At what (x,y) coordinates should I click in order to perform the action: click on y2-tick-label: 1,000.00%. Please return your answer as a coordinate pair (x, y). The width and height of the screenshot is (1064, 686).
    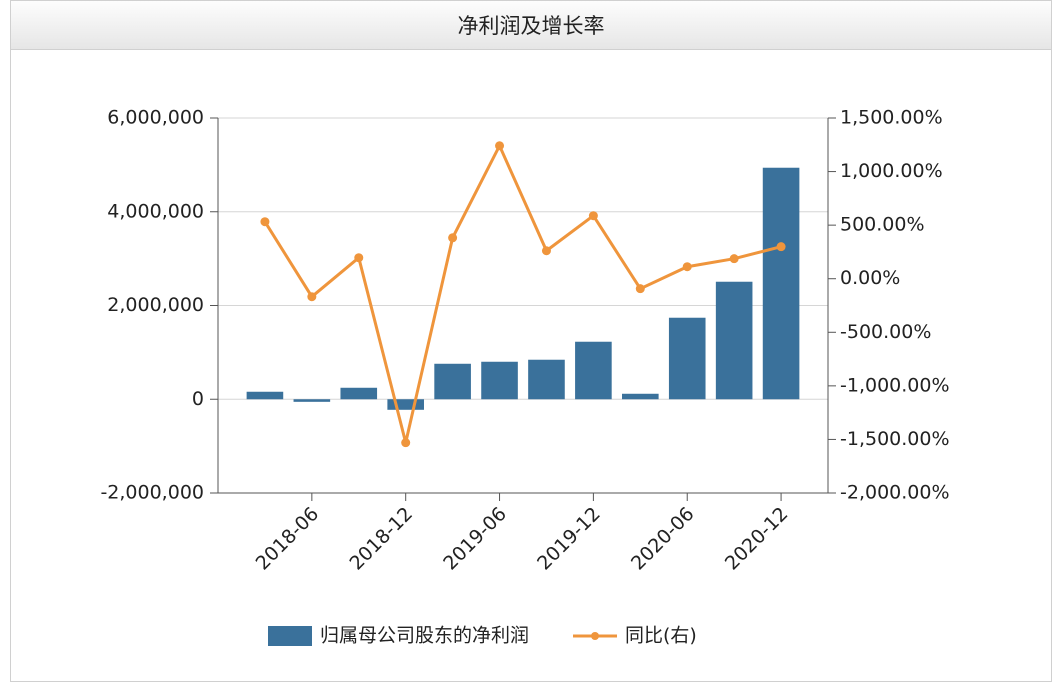
    Looking at the image, I should click on (891, 171).